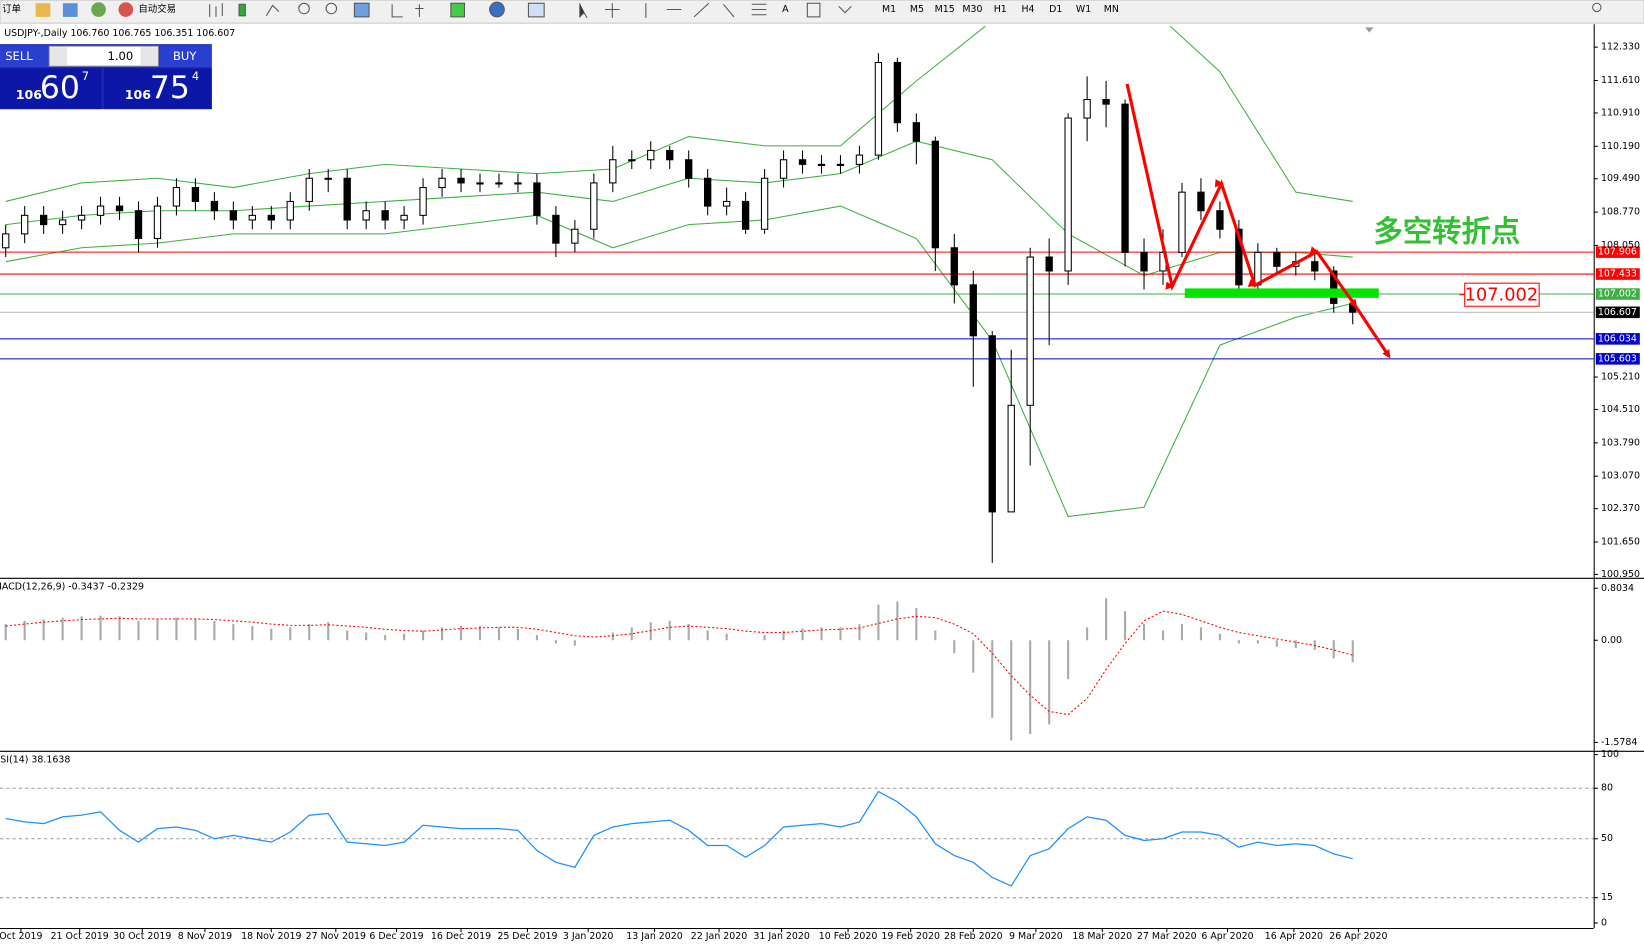  What do you see at coordinates (195, 76) in the screenshot?
I see `ask-fraction: 4` at bounding box center [195, 76].